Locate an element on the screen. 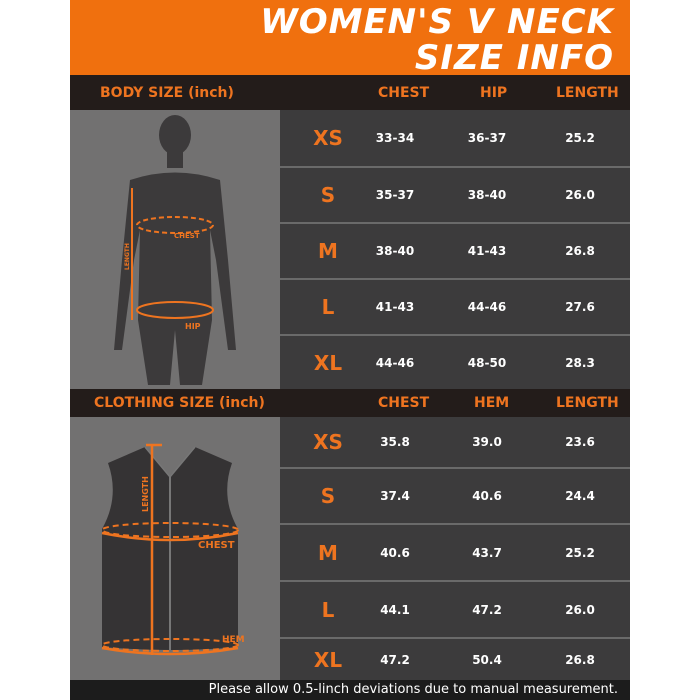 The image size is (700, 700). title-banner: WOMEN'S V NECK SIZE INFO is located at coordinates (350, 39).